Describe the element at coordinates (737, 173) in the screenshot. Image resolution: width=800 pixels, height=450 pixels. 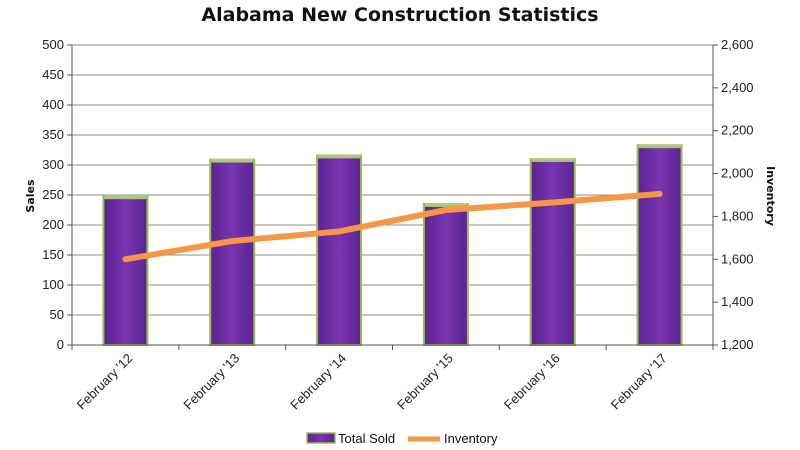
I see `y2-tick-label: 2,000` at that location.